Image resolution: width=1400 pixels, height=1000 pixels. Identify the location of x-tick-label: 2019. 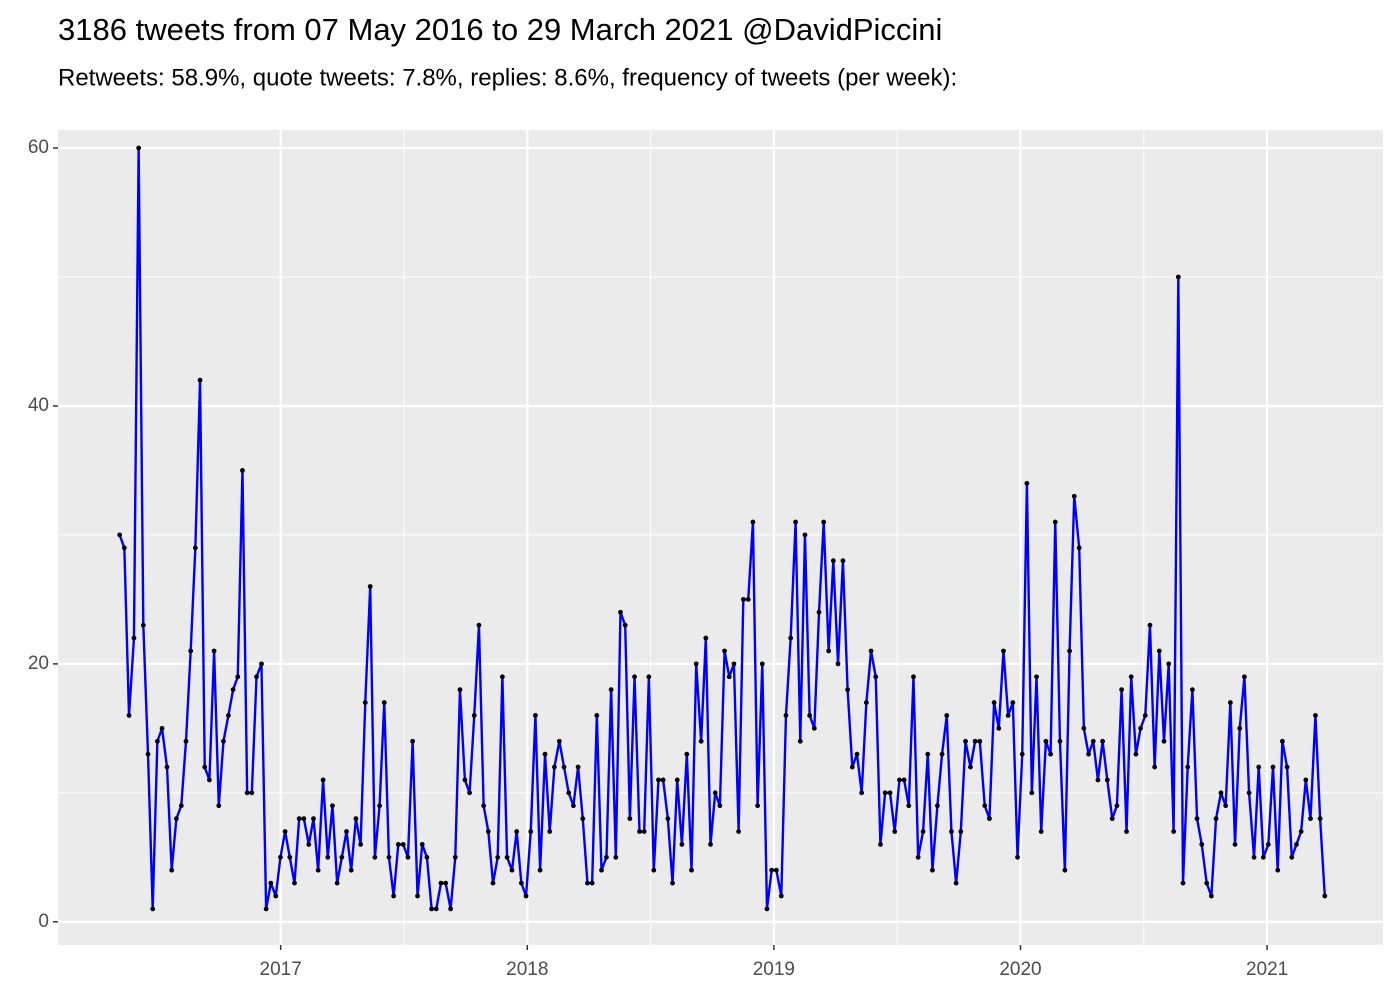
(774, 969).